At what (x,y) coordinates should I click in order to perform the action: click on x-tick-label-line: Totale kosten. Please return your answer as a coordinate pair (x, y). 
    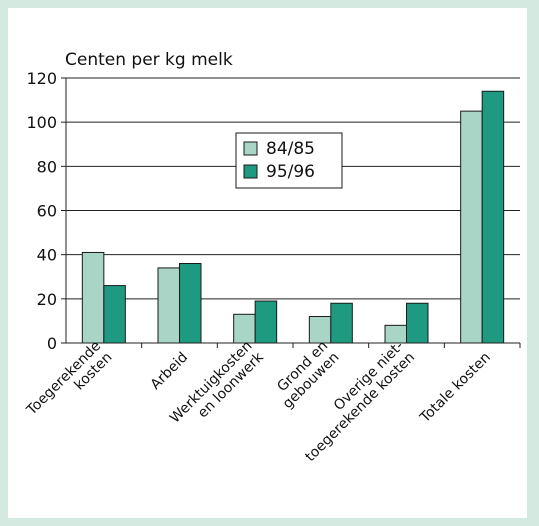
    Looking at the image, I should click on (455, 387).